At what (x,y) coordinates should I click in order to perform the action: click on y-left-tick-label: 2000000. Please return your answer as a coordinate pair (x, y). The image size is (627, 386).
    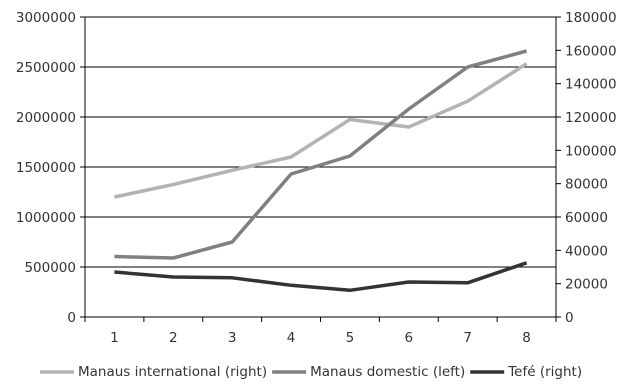
    Looking at the image, I should click on (46, 118).